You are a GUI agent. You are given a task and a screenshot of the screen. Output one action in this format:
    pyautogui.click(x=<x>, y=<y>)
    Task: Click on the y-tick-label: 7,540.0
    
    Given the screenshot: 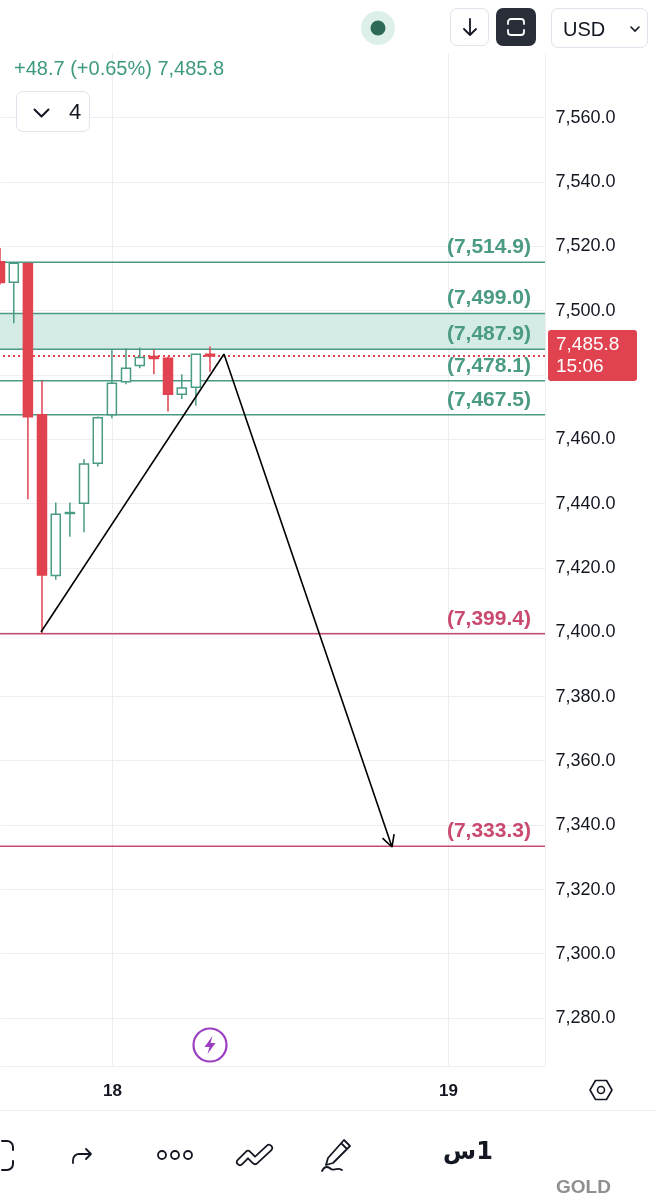 What is the action you would take?
    pyautogui.click(x=585, y=181)
    